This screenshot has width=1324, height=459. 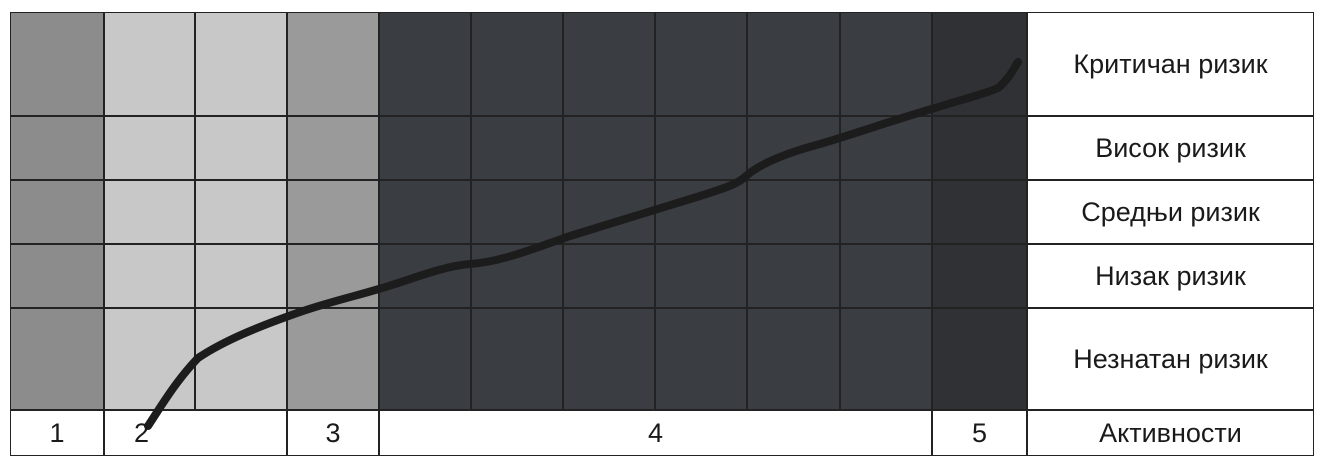 I want to click on activity-axis-label: Активности, so click(x=1170, y=432).